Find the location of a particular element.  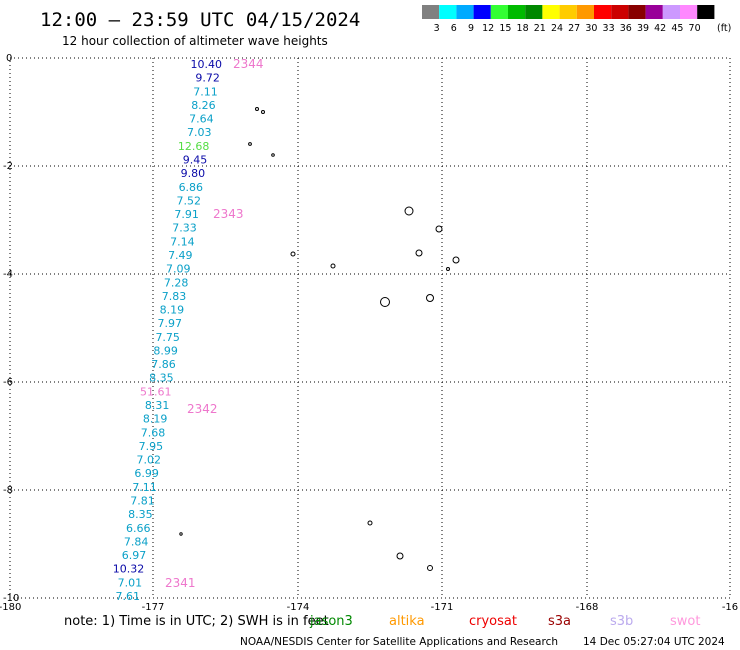

latitude-label: -8 is located at coordinates (8, 490).